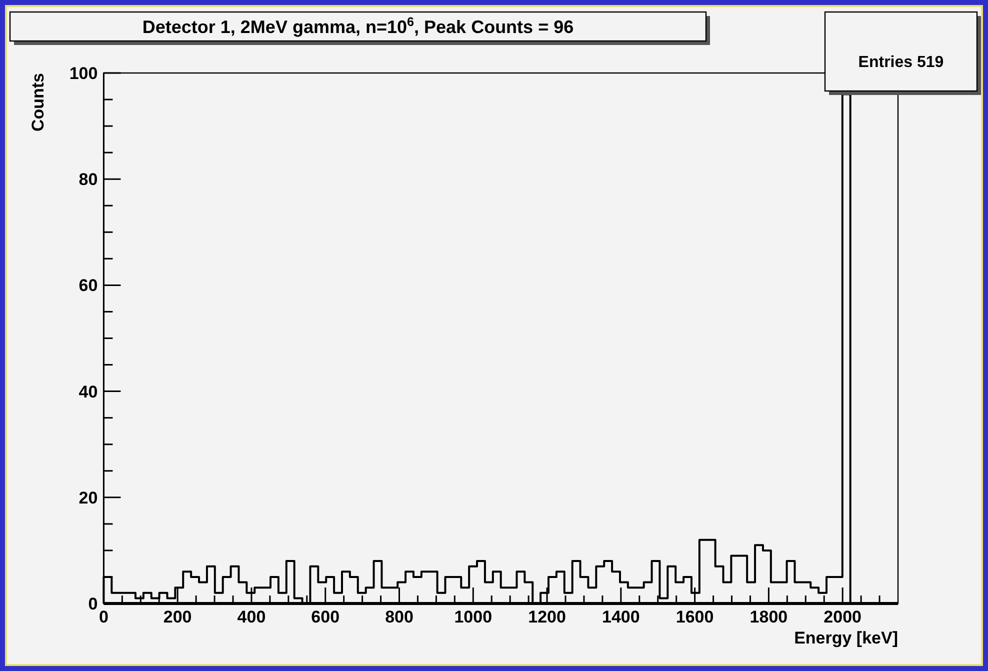 The width and height of the screenshot is (988, 671). What do you see at coordinates (769, 617) in the screenshot?
I see `x-tick-label: 1800` at bounding box center [769, 617].